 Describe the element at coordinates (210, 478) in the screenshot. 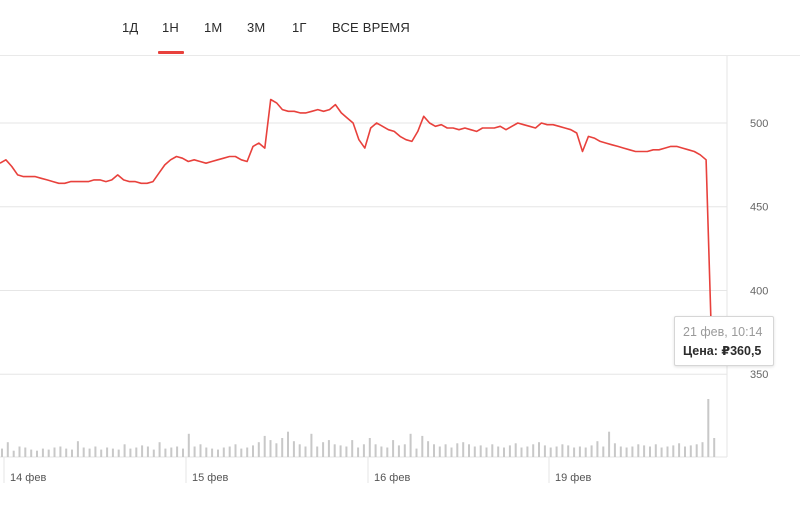

I see `x-tick-label: 15 фев` at that location.